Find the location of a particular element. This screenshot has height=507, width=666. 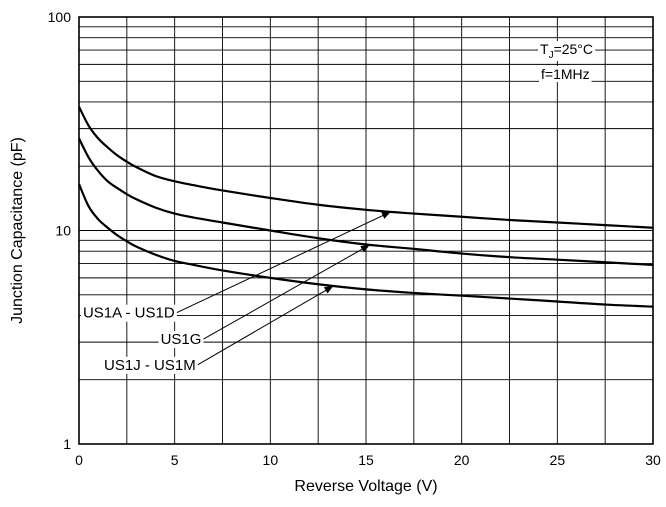

annotation-frequency: f=1MHz is located at coordinates (565, 74).